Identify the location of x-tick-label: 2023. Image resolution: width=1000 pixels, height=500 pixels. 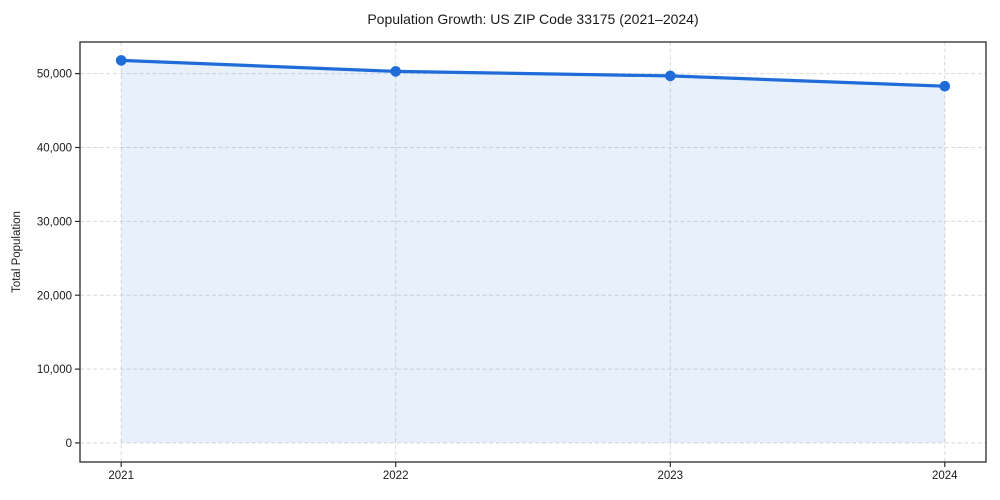
(671, 476).